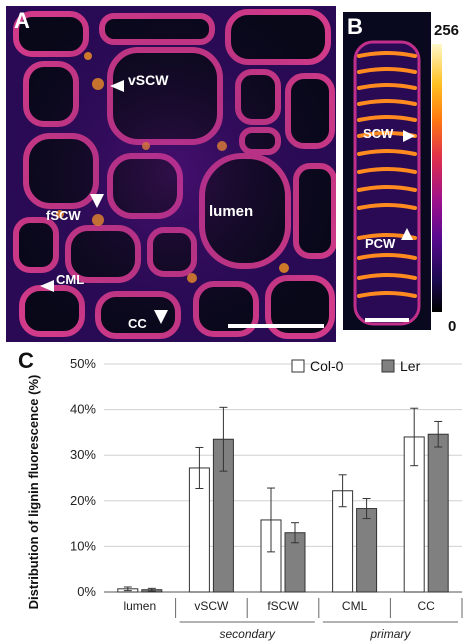 The width and height of the screenshot is (474, 642). Describe the element at coordinates (355, 606) in the screenshot. I see `x-category-label: CML` at that location.